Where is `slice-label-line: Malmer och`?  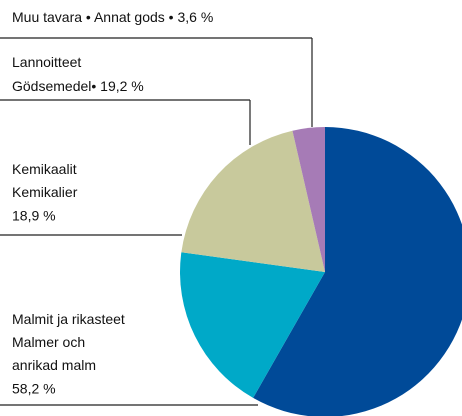 slice-label-line: Malmer och is located at coordinates (48, 342).